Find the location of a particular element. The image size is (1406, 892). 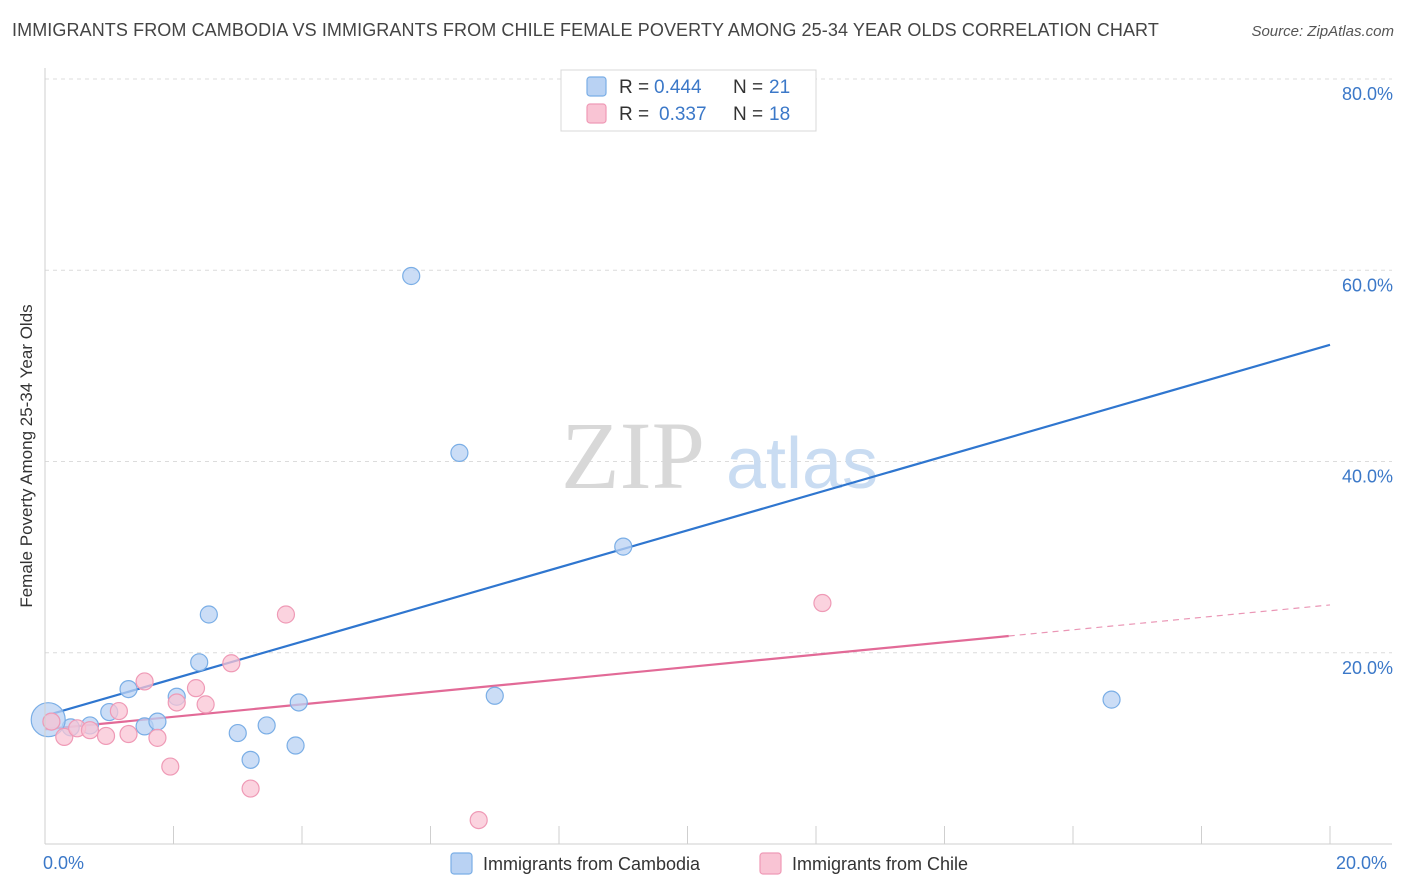

legend-r-label-cambodia: R = is located at coordinates (634, 87).